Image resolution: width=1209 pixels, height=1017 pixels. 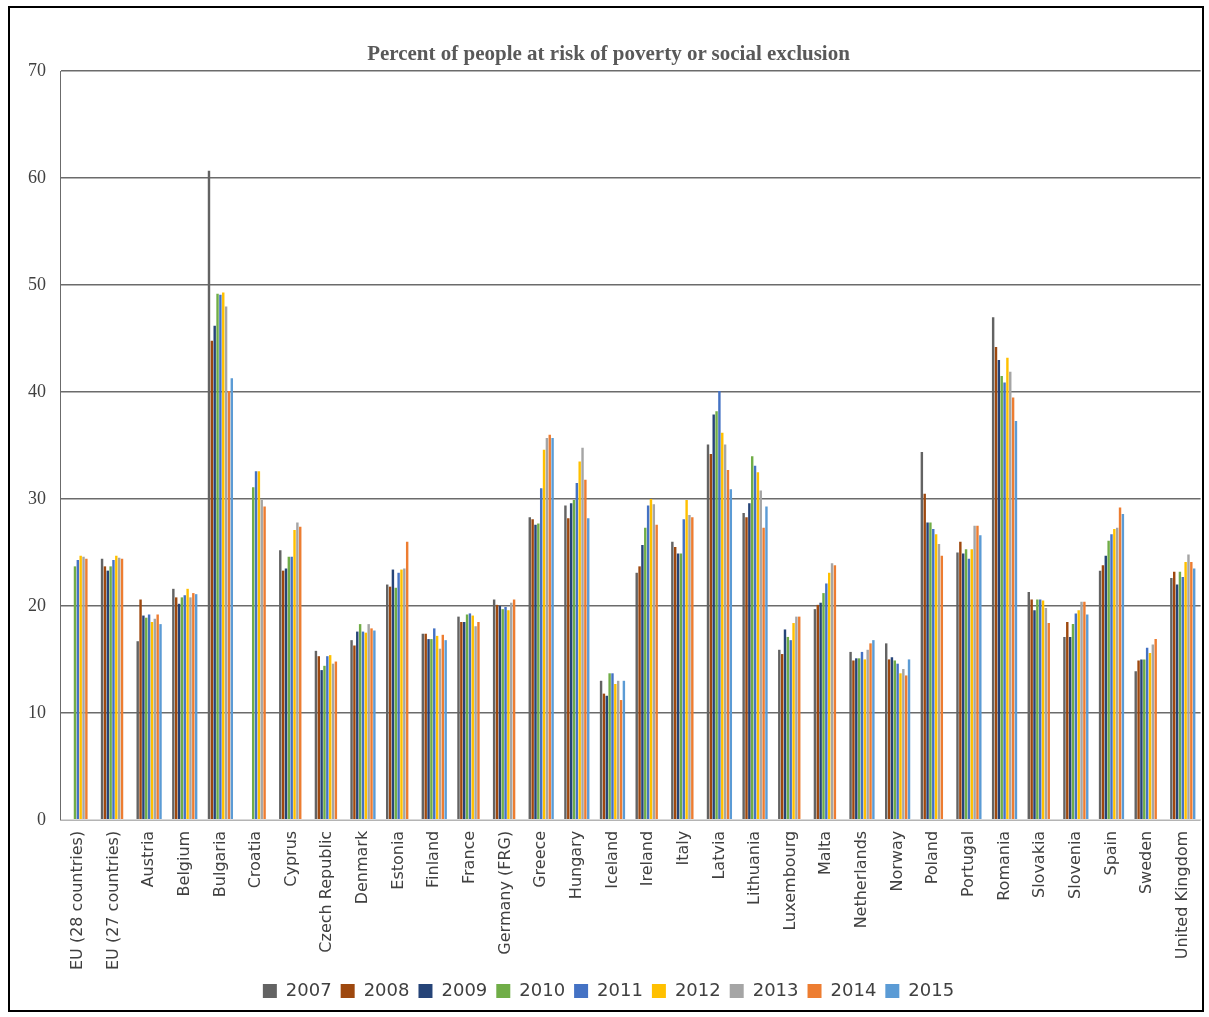 What do you see at coordinates (41, 818) in the screenshot?
I see `y-tick-label: 0` at bounding box center [41, 818].